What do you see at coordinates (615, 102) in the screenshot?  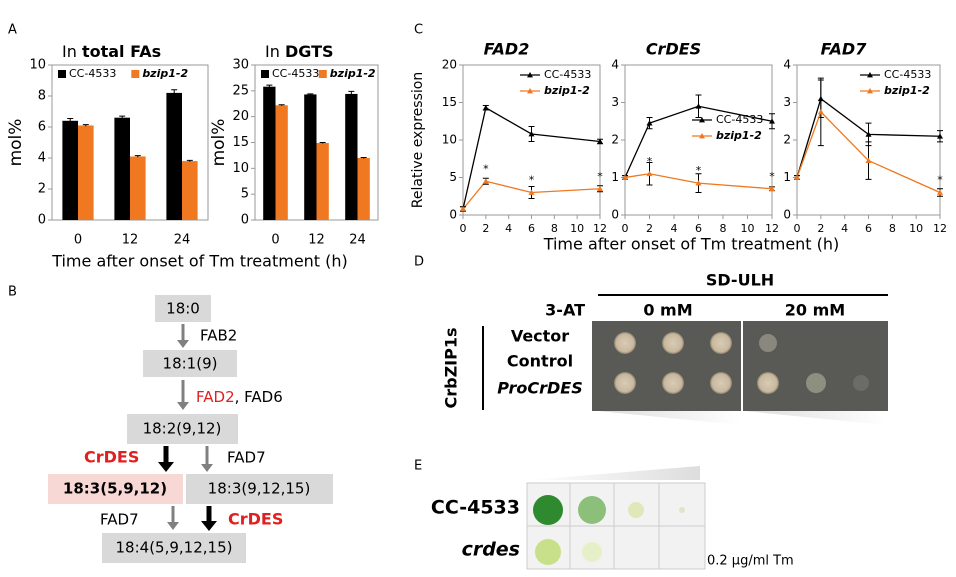 I see `y-tick-label: 3` at bounding box center [615, 102].